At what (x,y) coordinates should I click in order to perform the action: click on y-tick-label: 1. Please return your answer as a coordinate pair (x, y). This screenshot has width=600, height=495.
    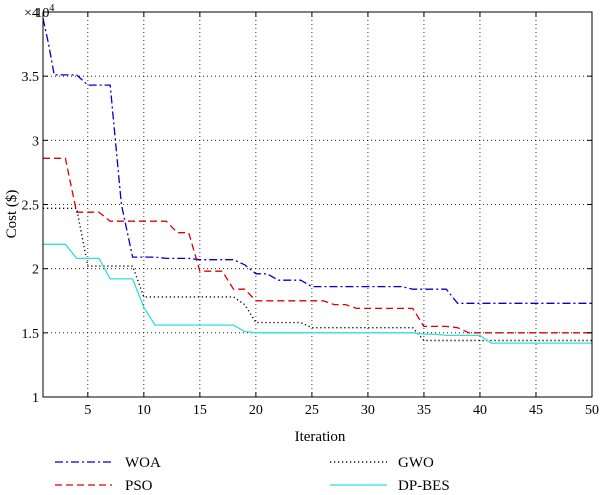
    Looking at the image, I should click on (35, 398).